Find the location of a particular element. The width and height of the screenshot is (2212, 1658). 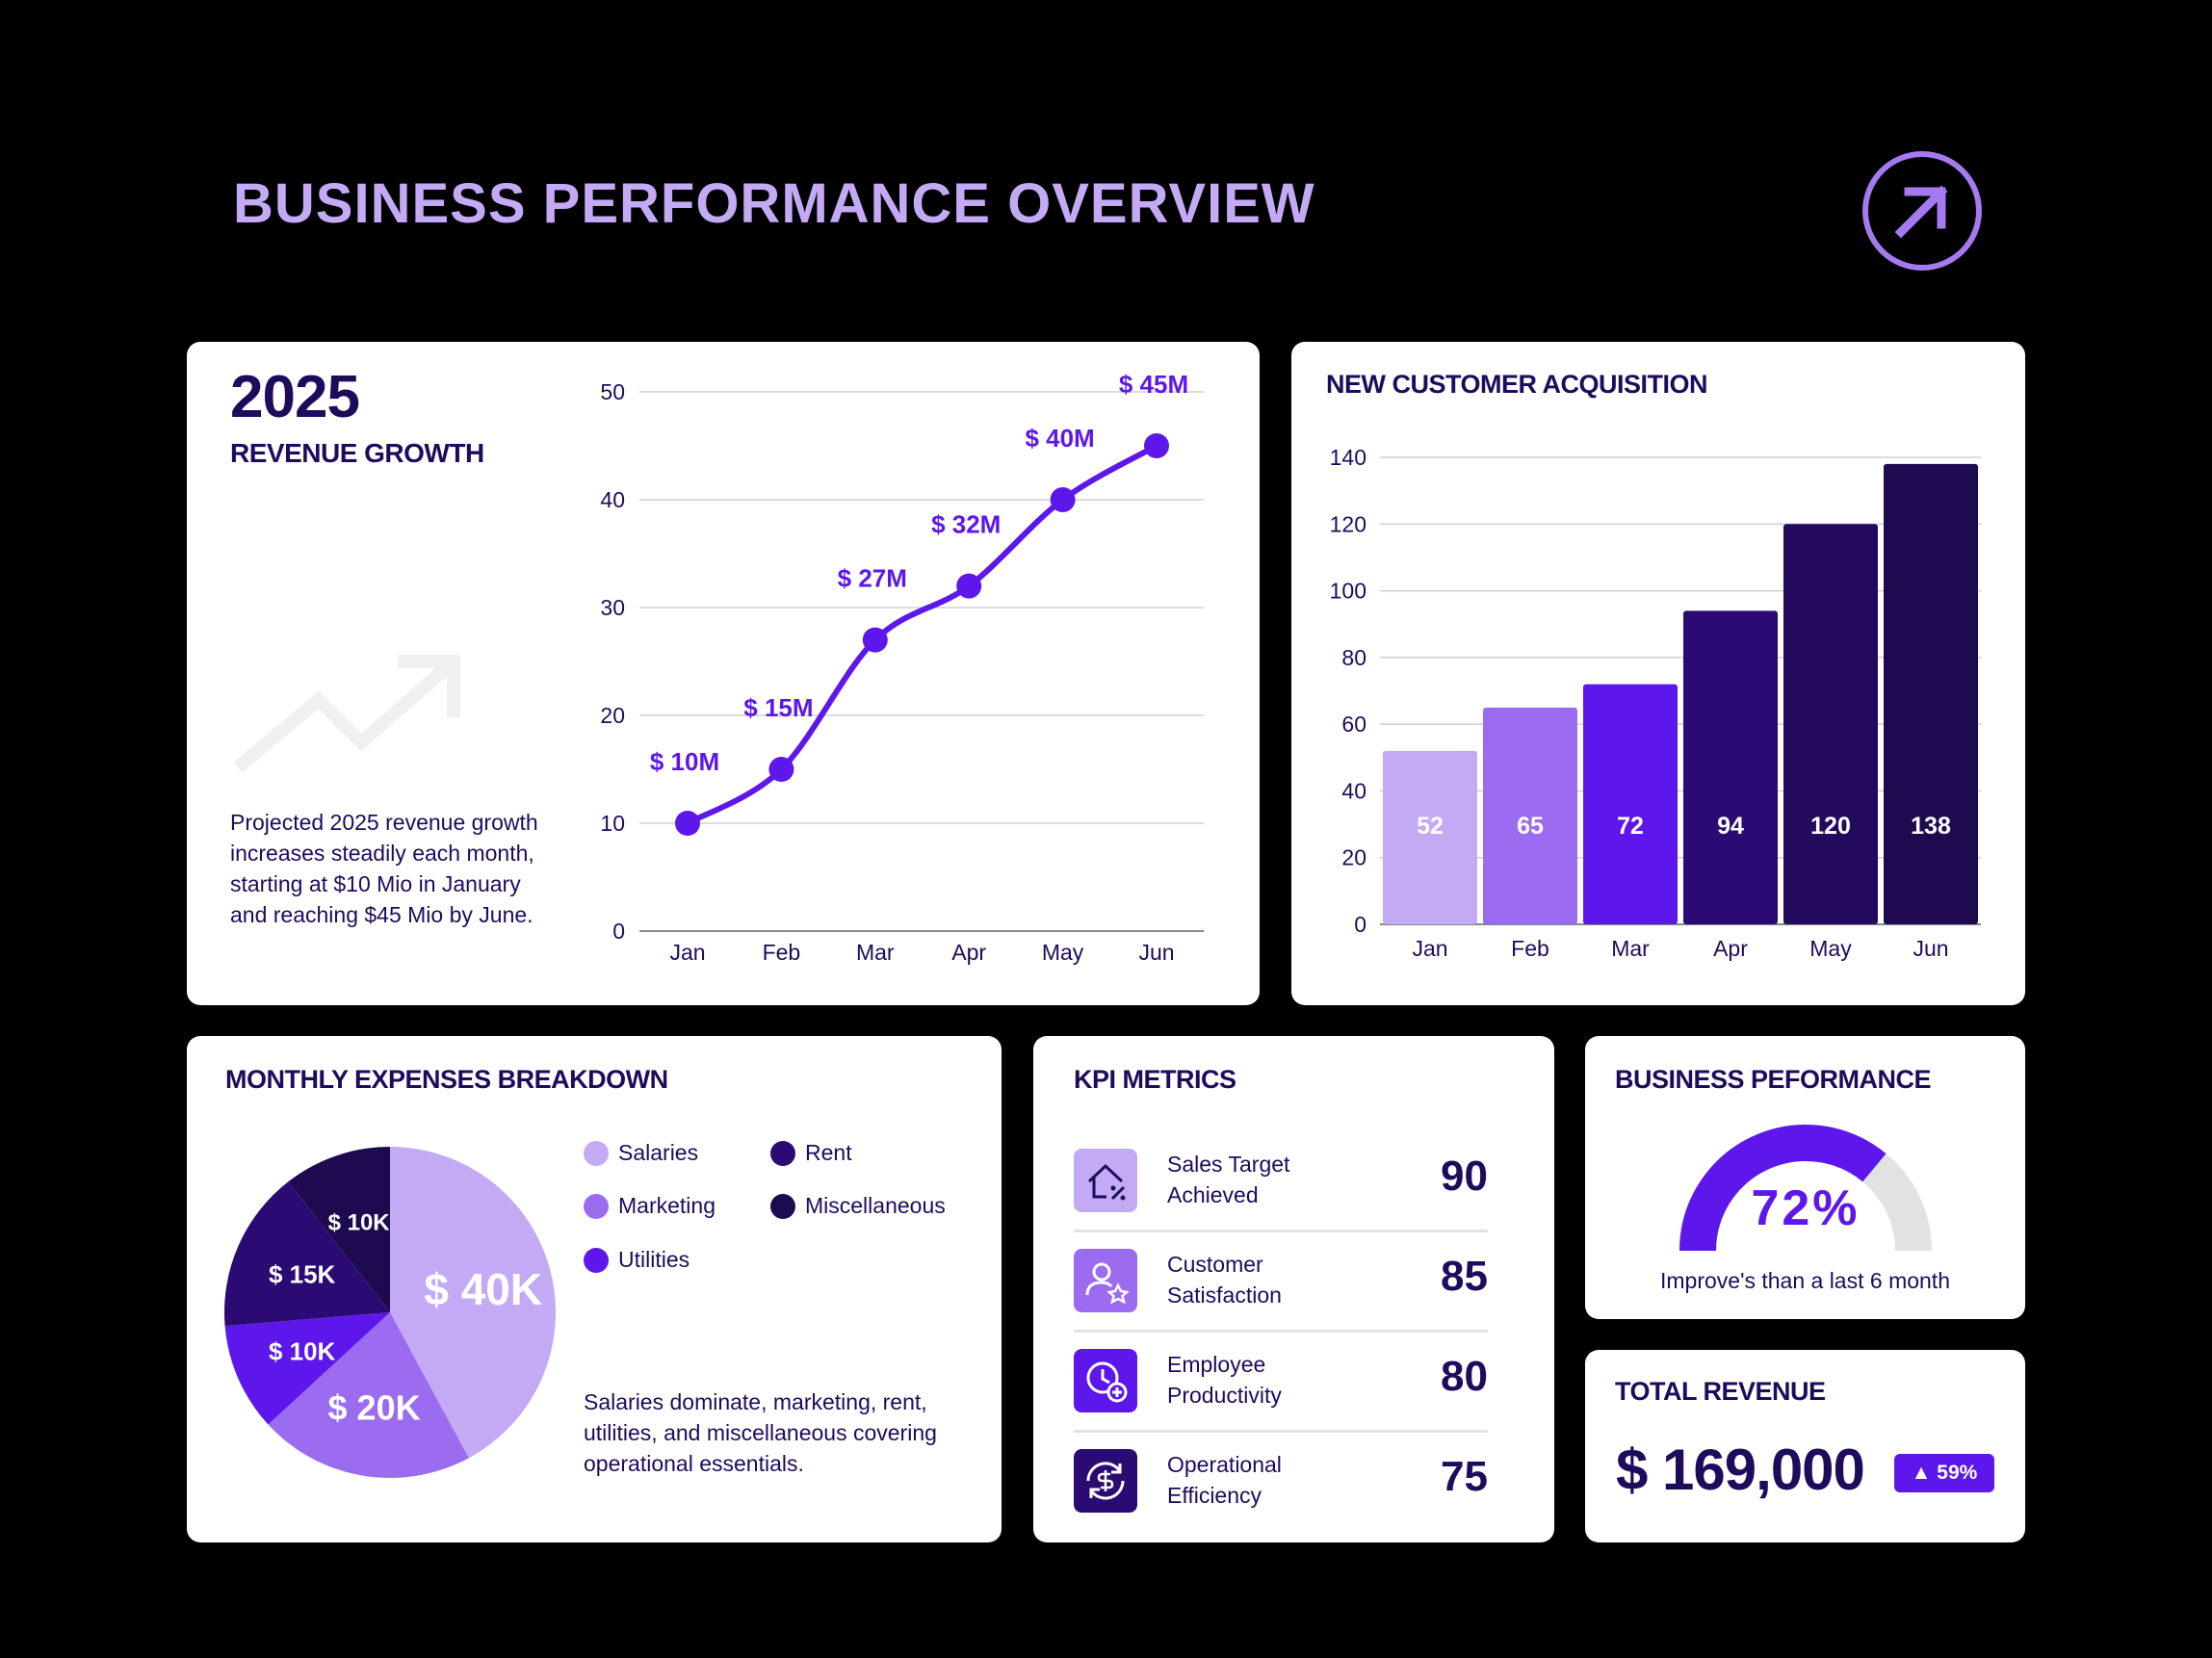

kpi-row-sales-target: Sales Target Achieved 90 is located at coordinates (1281, 1180).